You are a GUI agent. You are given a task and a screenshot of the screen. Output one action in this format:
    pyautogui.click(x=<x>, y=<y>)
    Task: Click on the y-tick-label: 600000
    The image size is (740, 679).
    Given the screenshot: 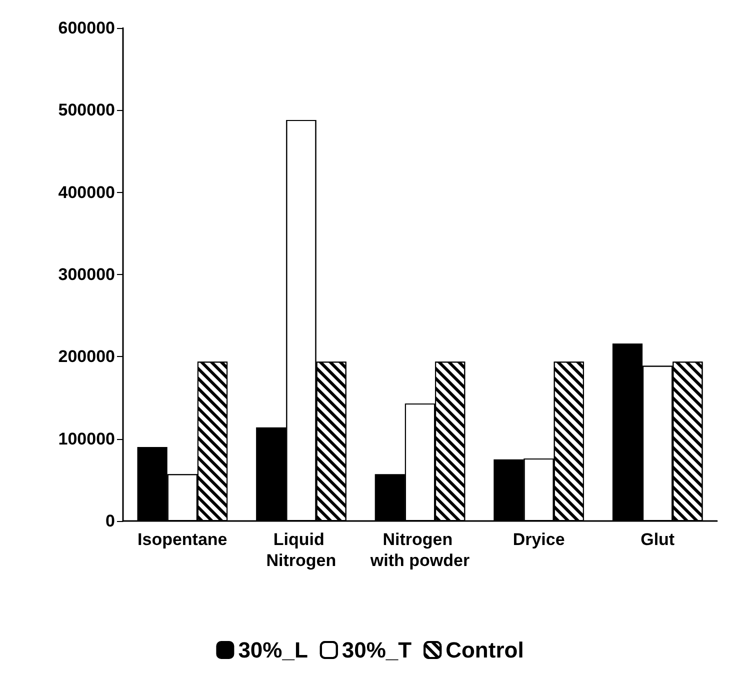 What is the action you would take?
    pyautogui.click(x=86, y=28)
    